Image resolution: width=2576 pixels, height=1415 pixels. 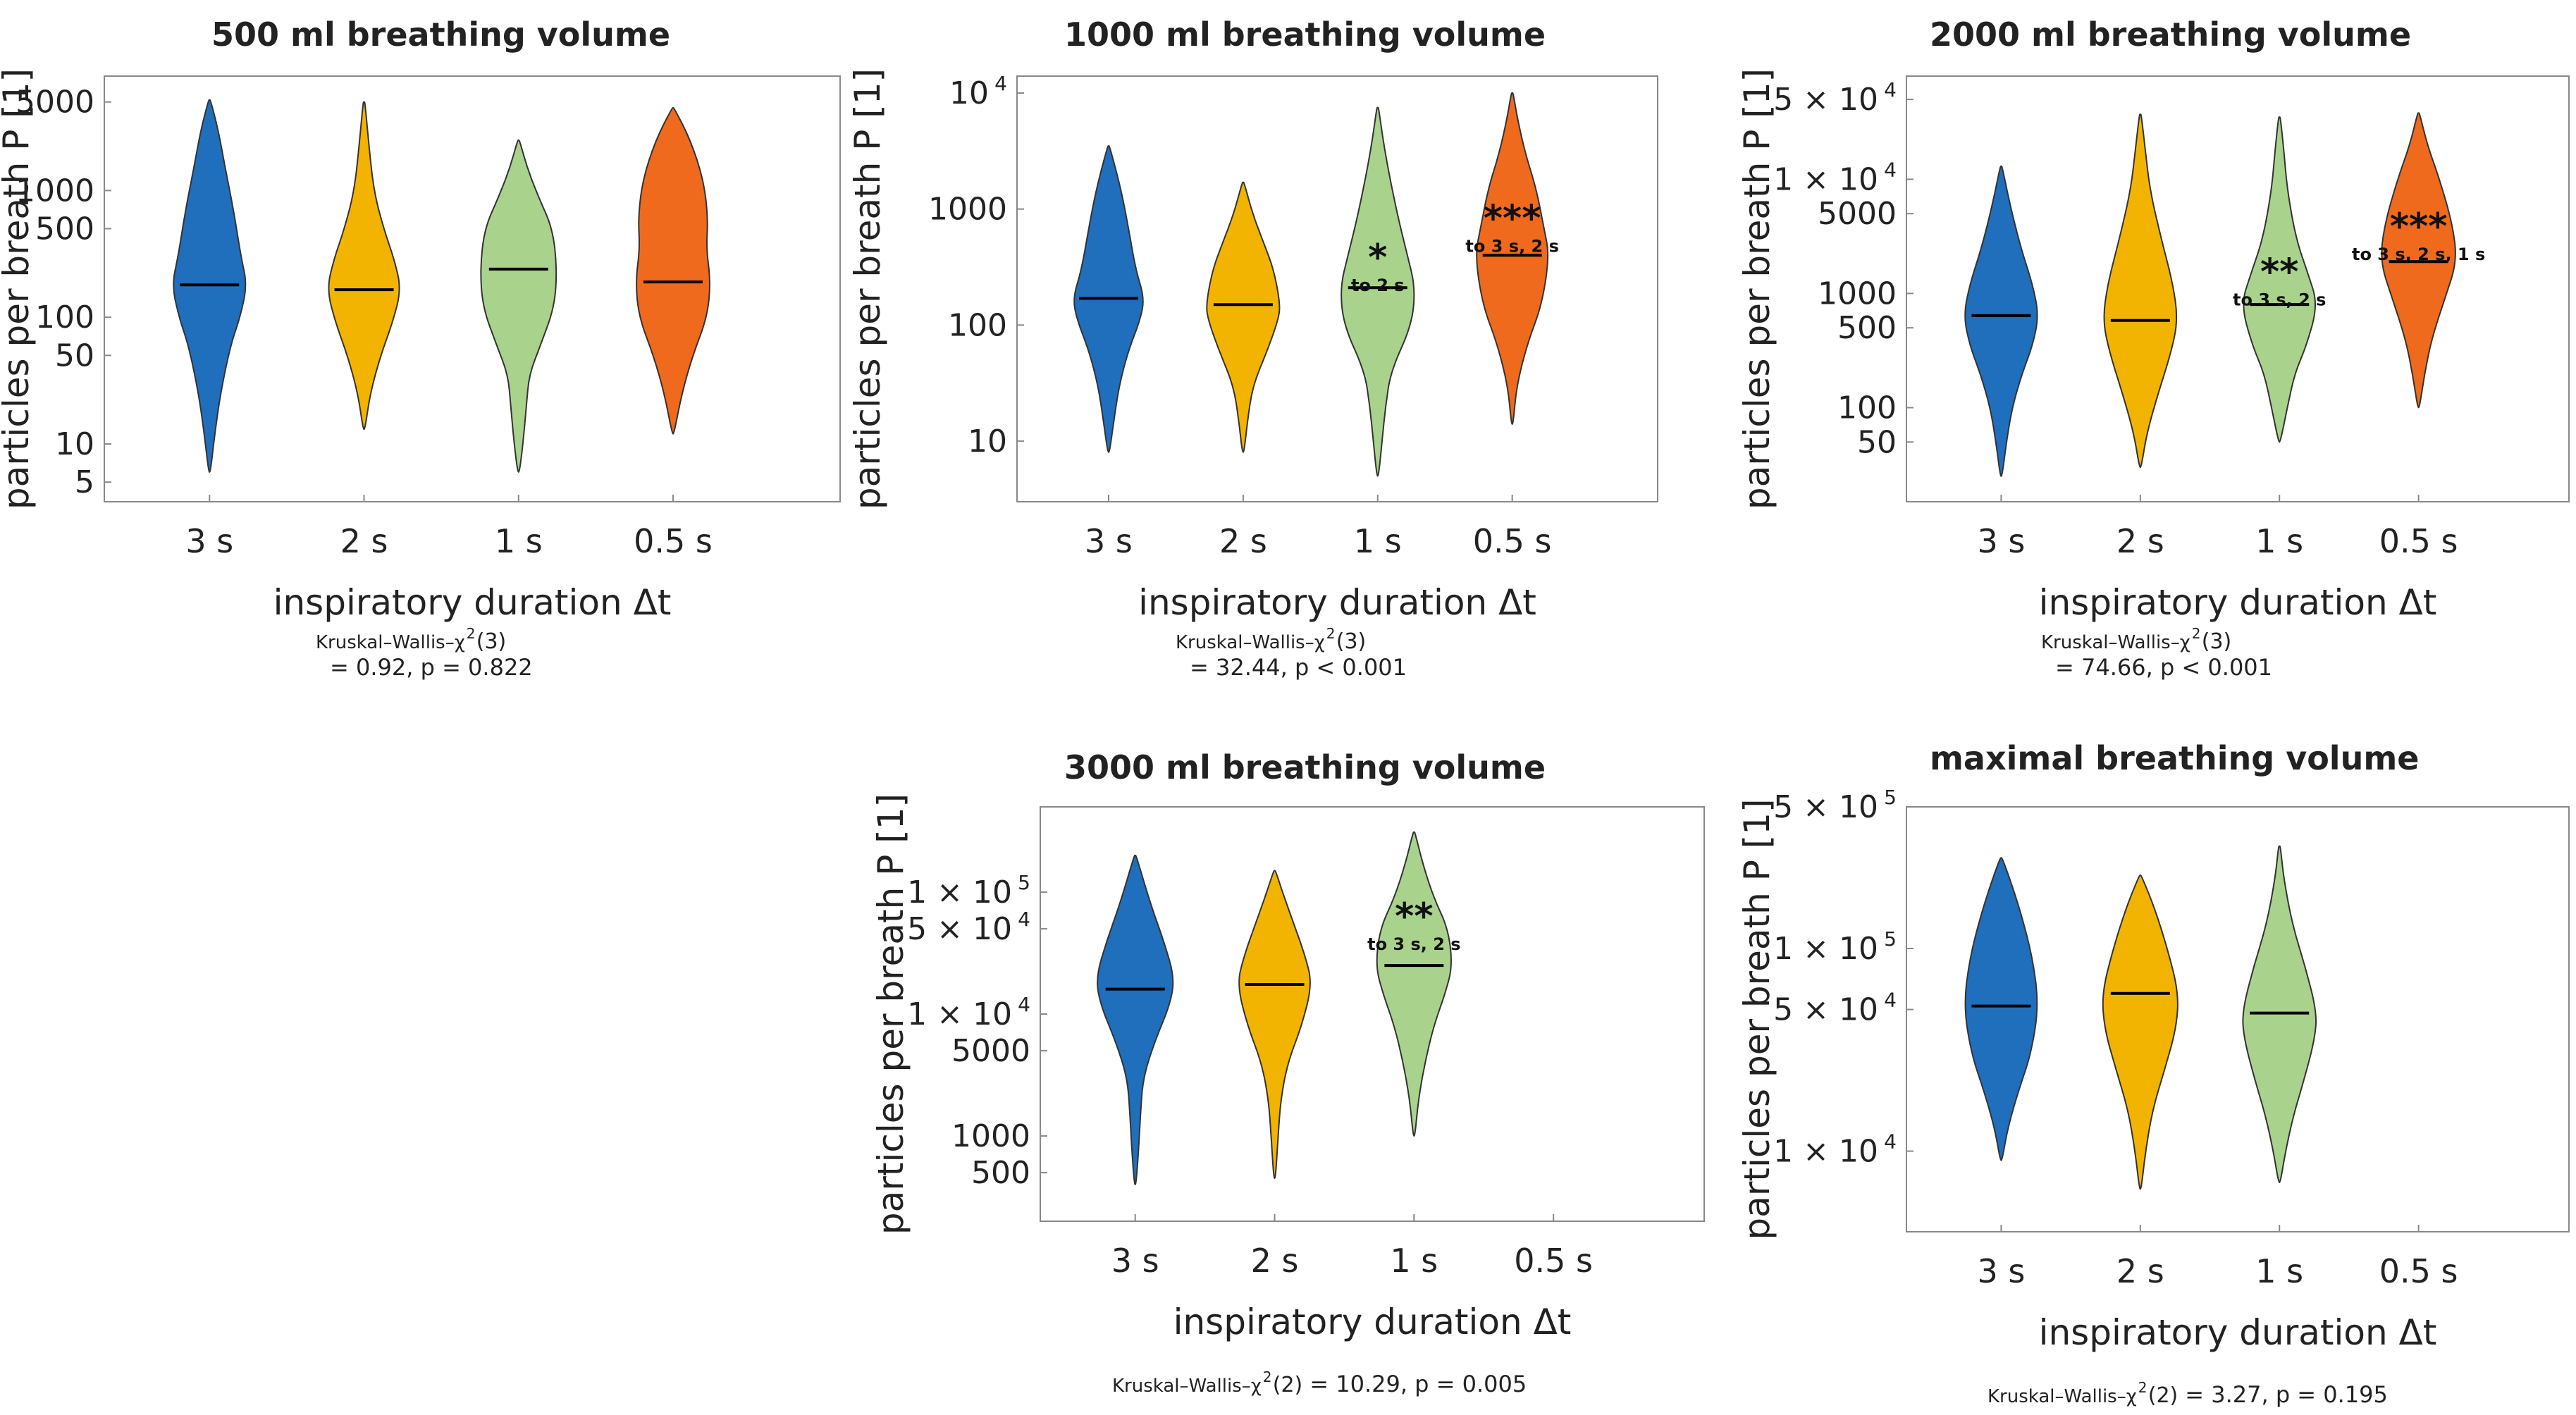 What do you see at coordinates (2418, 254) in the screenshot?
I see `significance-note: to 3 s, 2 s, 1 s` at bounding box center [2418, 254].